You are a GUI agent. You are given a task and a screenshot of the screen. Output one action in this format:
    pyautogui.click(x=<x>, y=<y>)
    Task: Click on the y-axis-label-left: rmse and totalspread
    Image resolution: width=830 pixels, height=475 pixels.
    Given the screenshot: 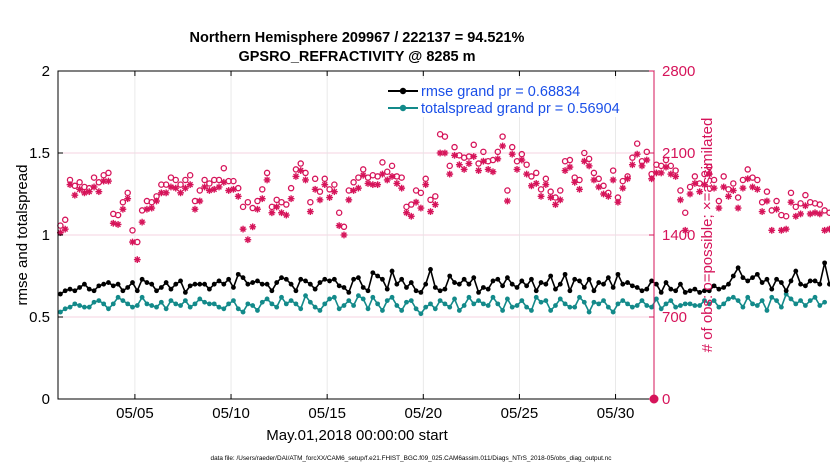 What is the action you would take?
    pyautogui.click(x=22, y=235)
    